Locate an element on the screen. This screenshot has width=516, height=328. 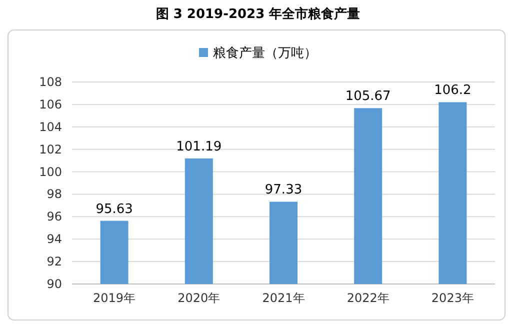
x-tick-label: 2019年 is located at coordinates (114, 298).